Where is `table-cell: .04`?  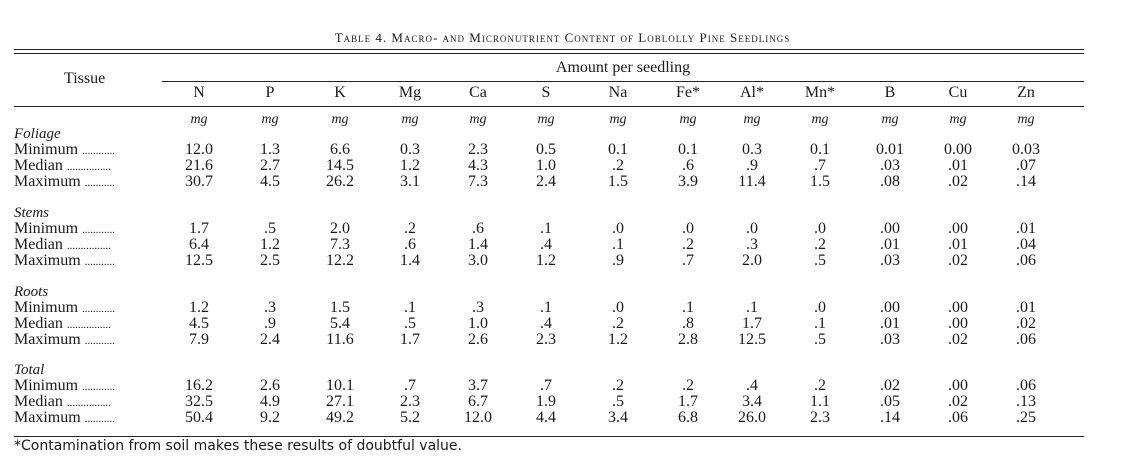
table-cell: .04 is located at coordinates (1026, 244).